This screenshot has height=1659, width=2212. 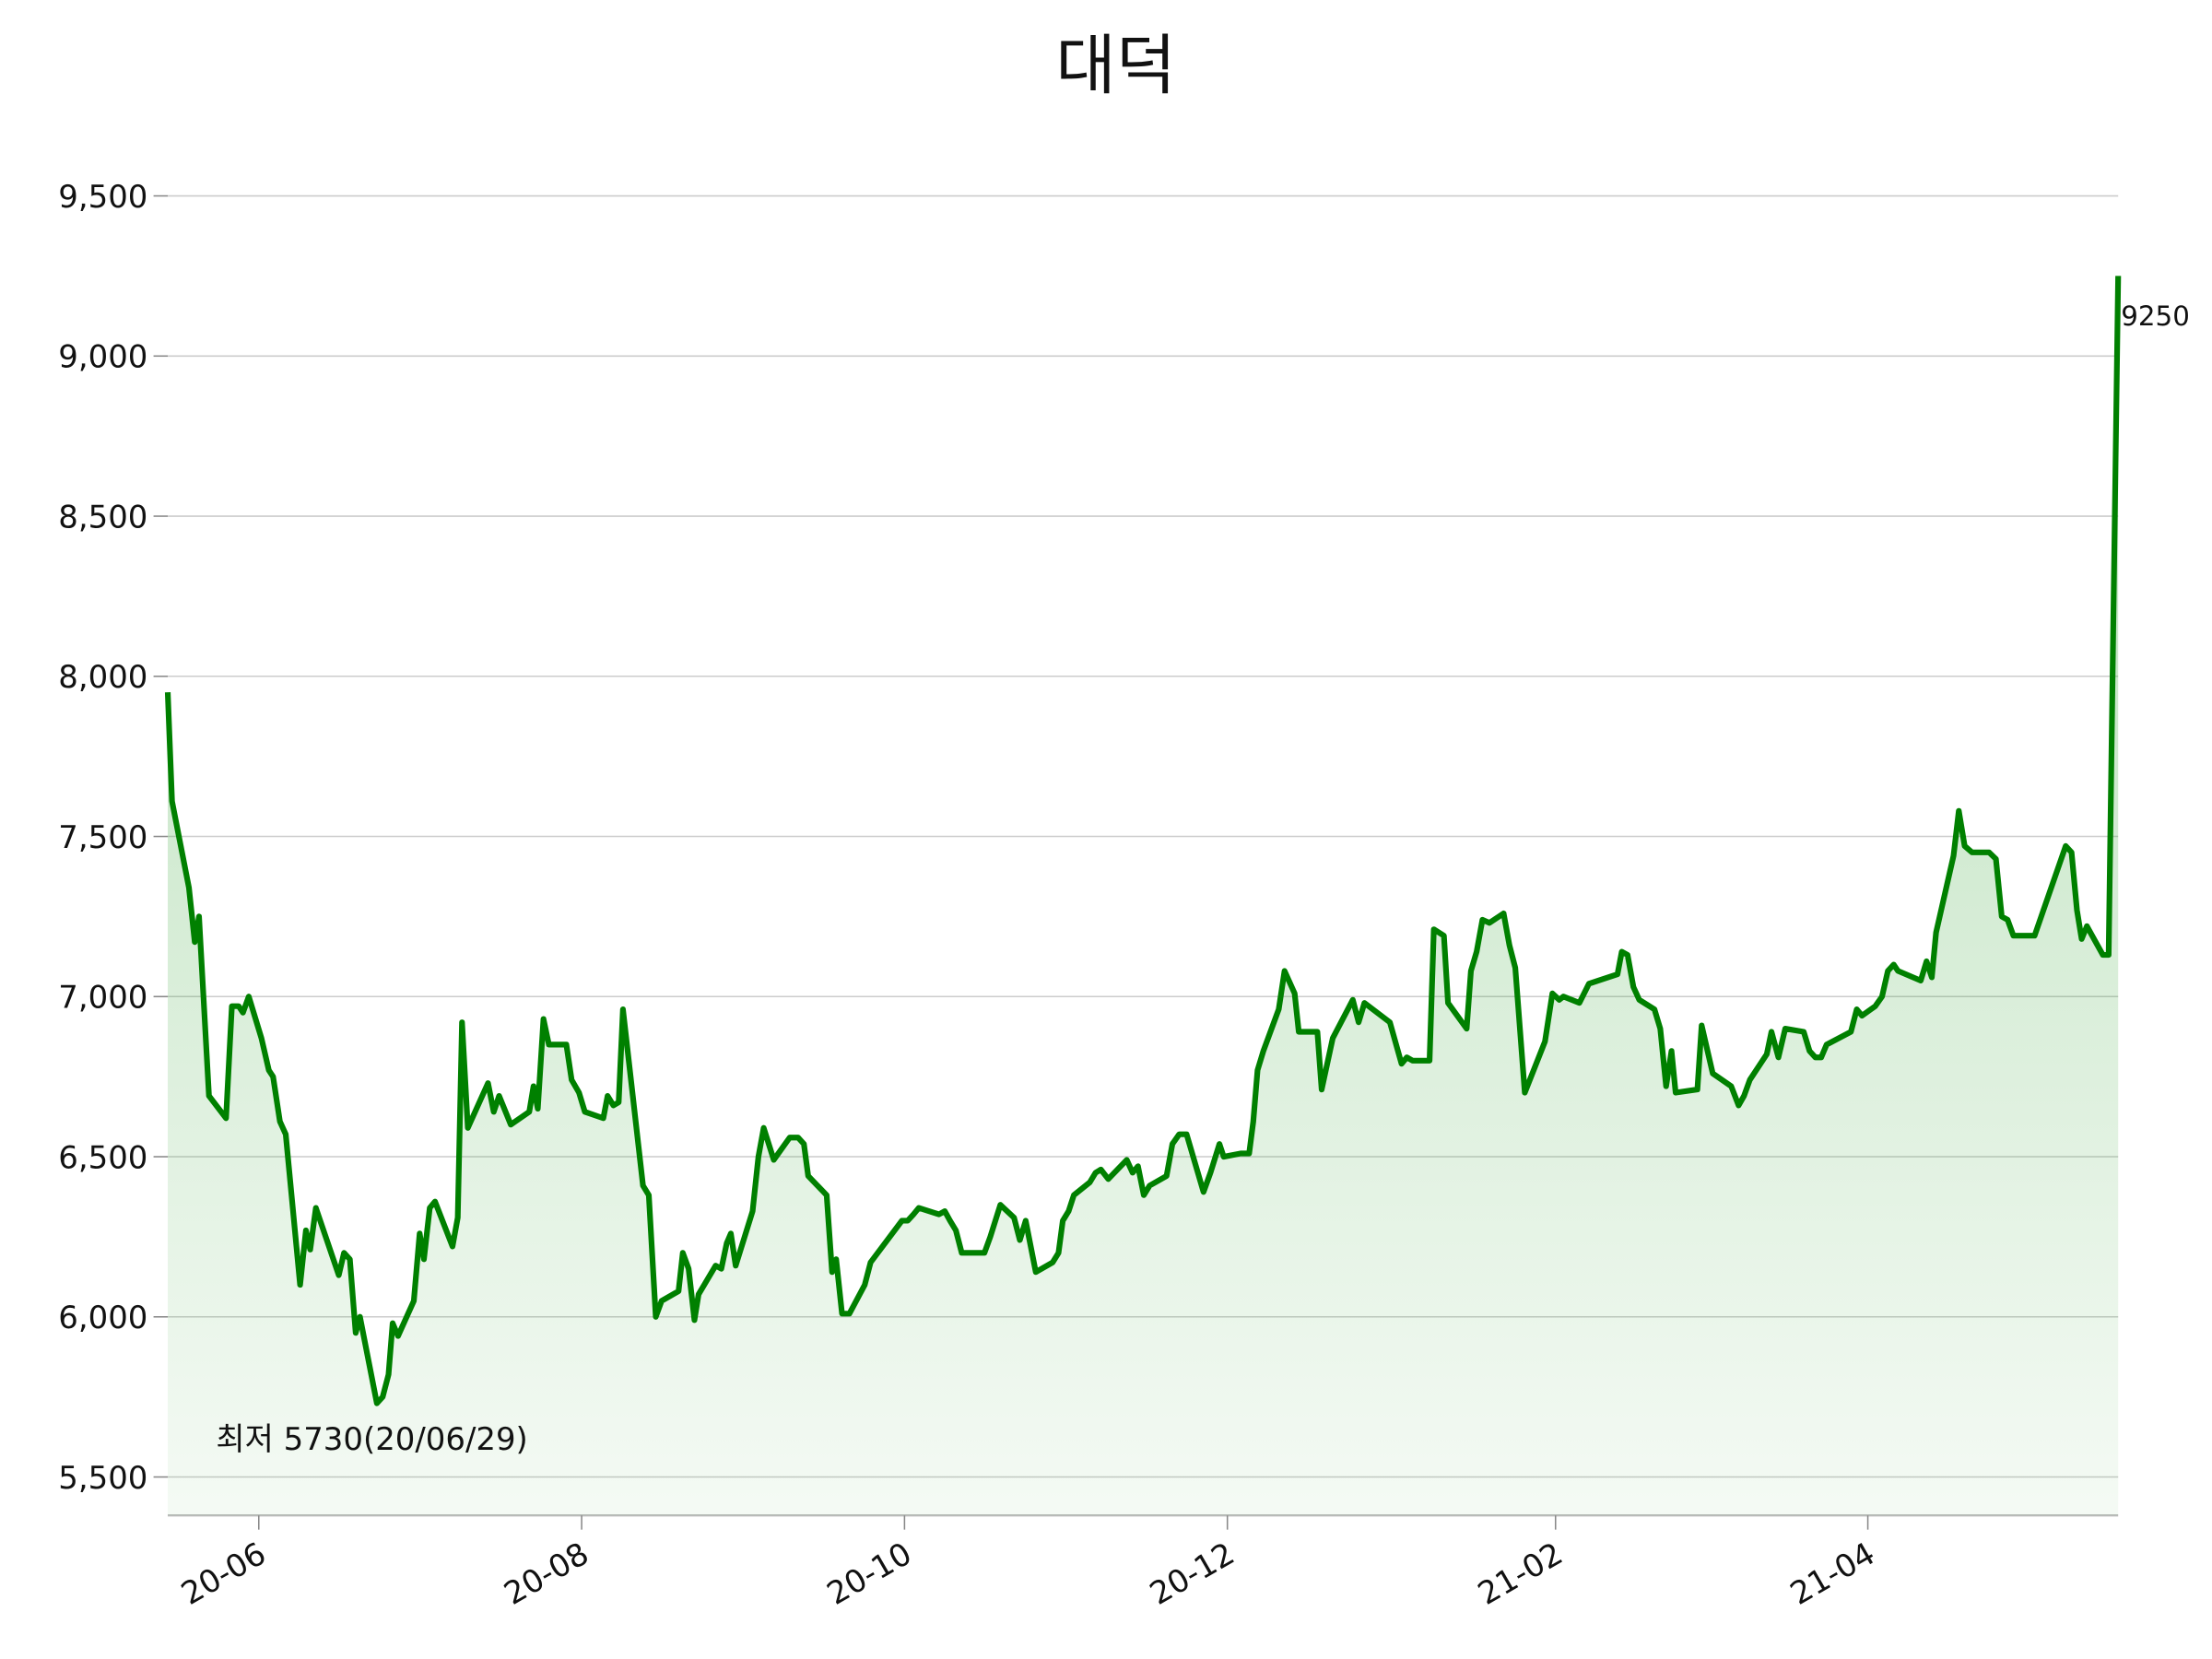 What do you see at coordinates (102, 1479) in the screenshot?
I see `y-tick-label: 5,500` at bounding box center [102, 1479].